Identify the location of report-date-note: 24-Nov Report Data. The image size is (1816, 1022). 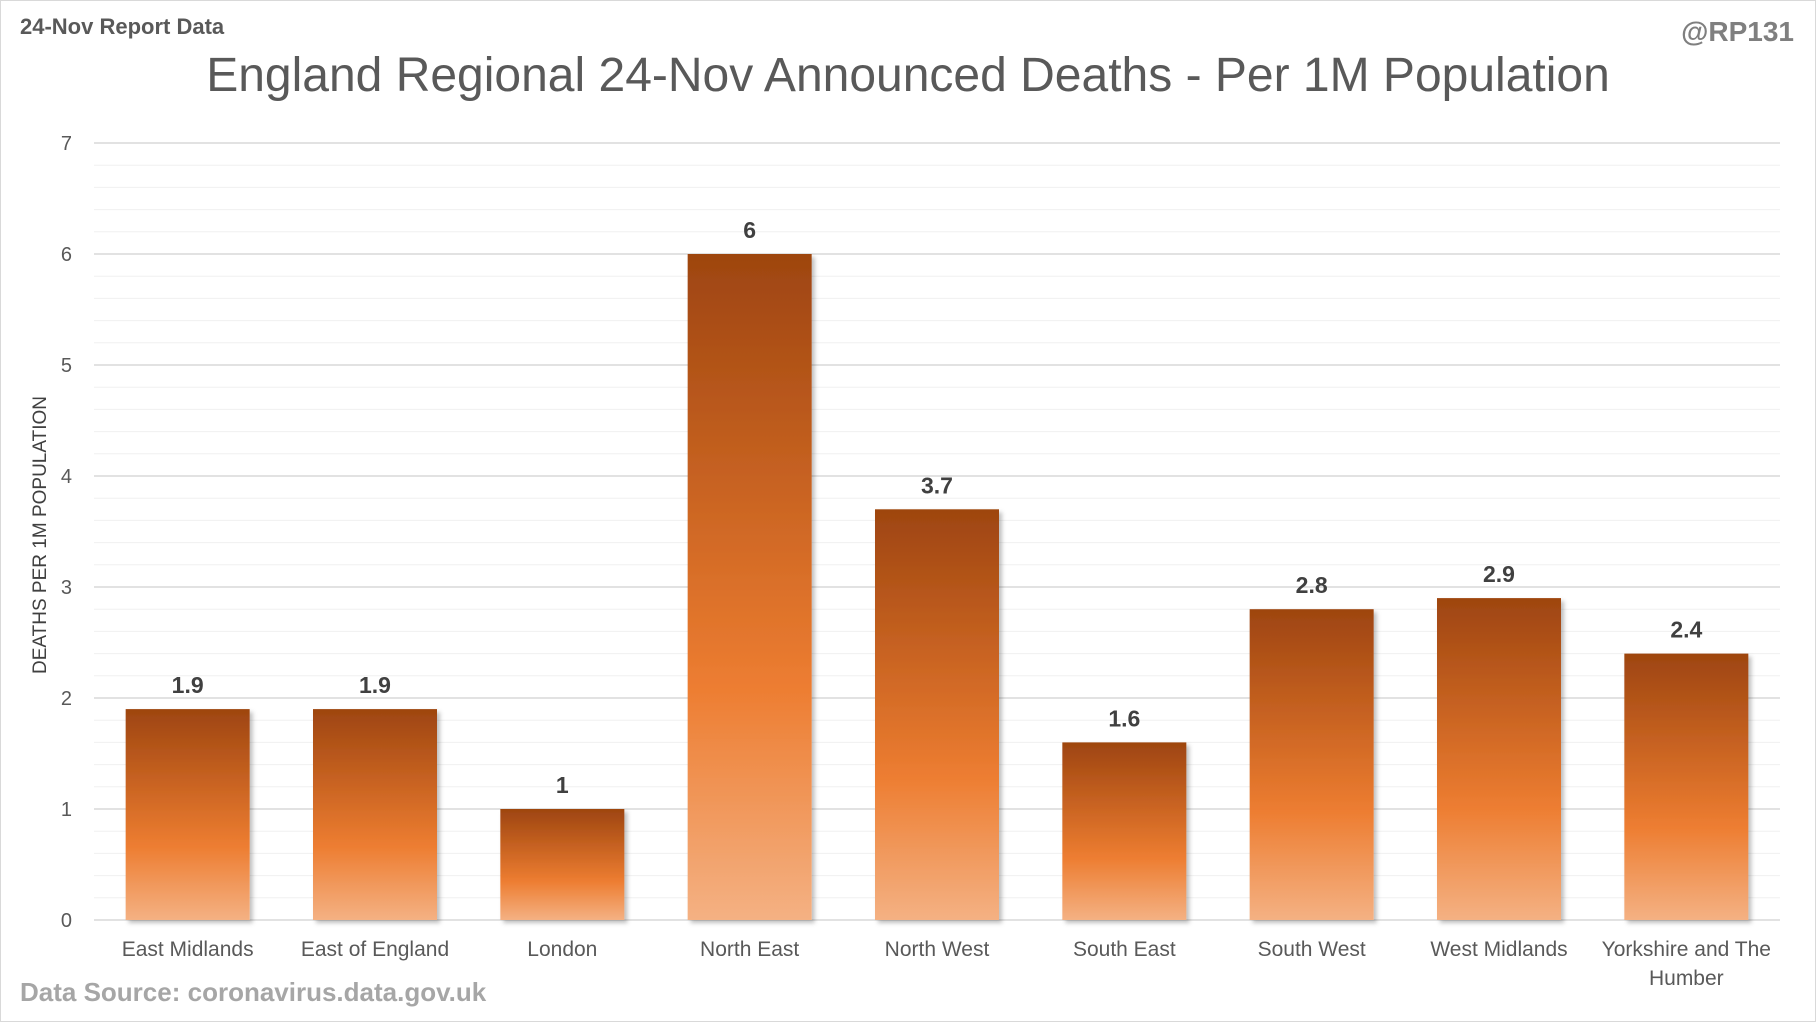
(122, 26).